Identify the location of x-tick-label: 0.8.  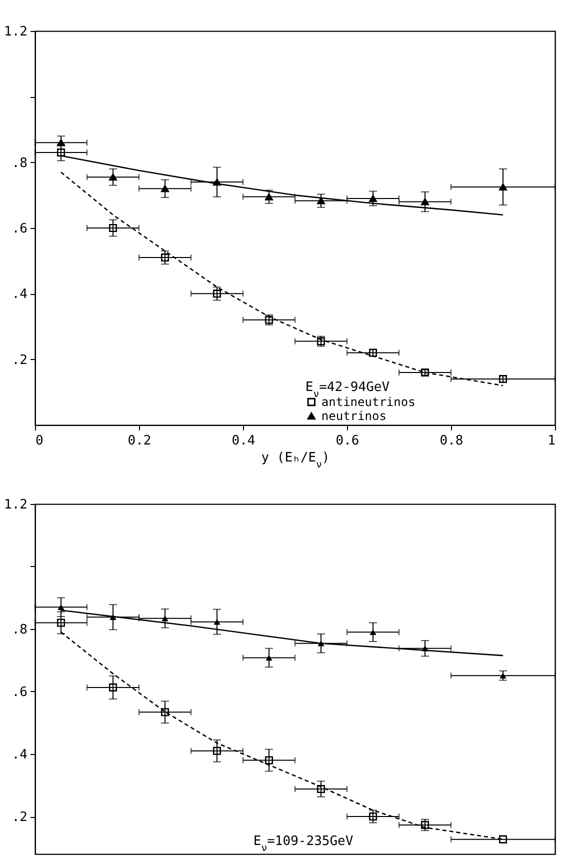
(452, 441).